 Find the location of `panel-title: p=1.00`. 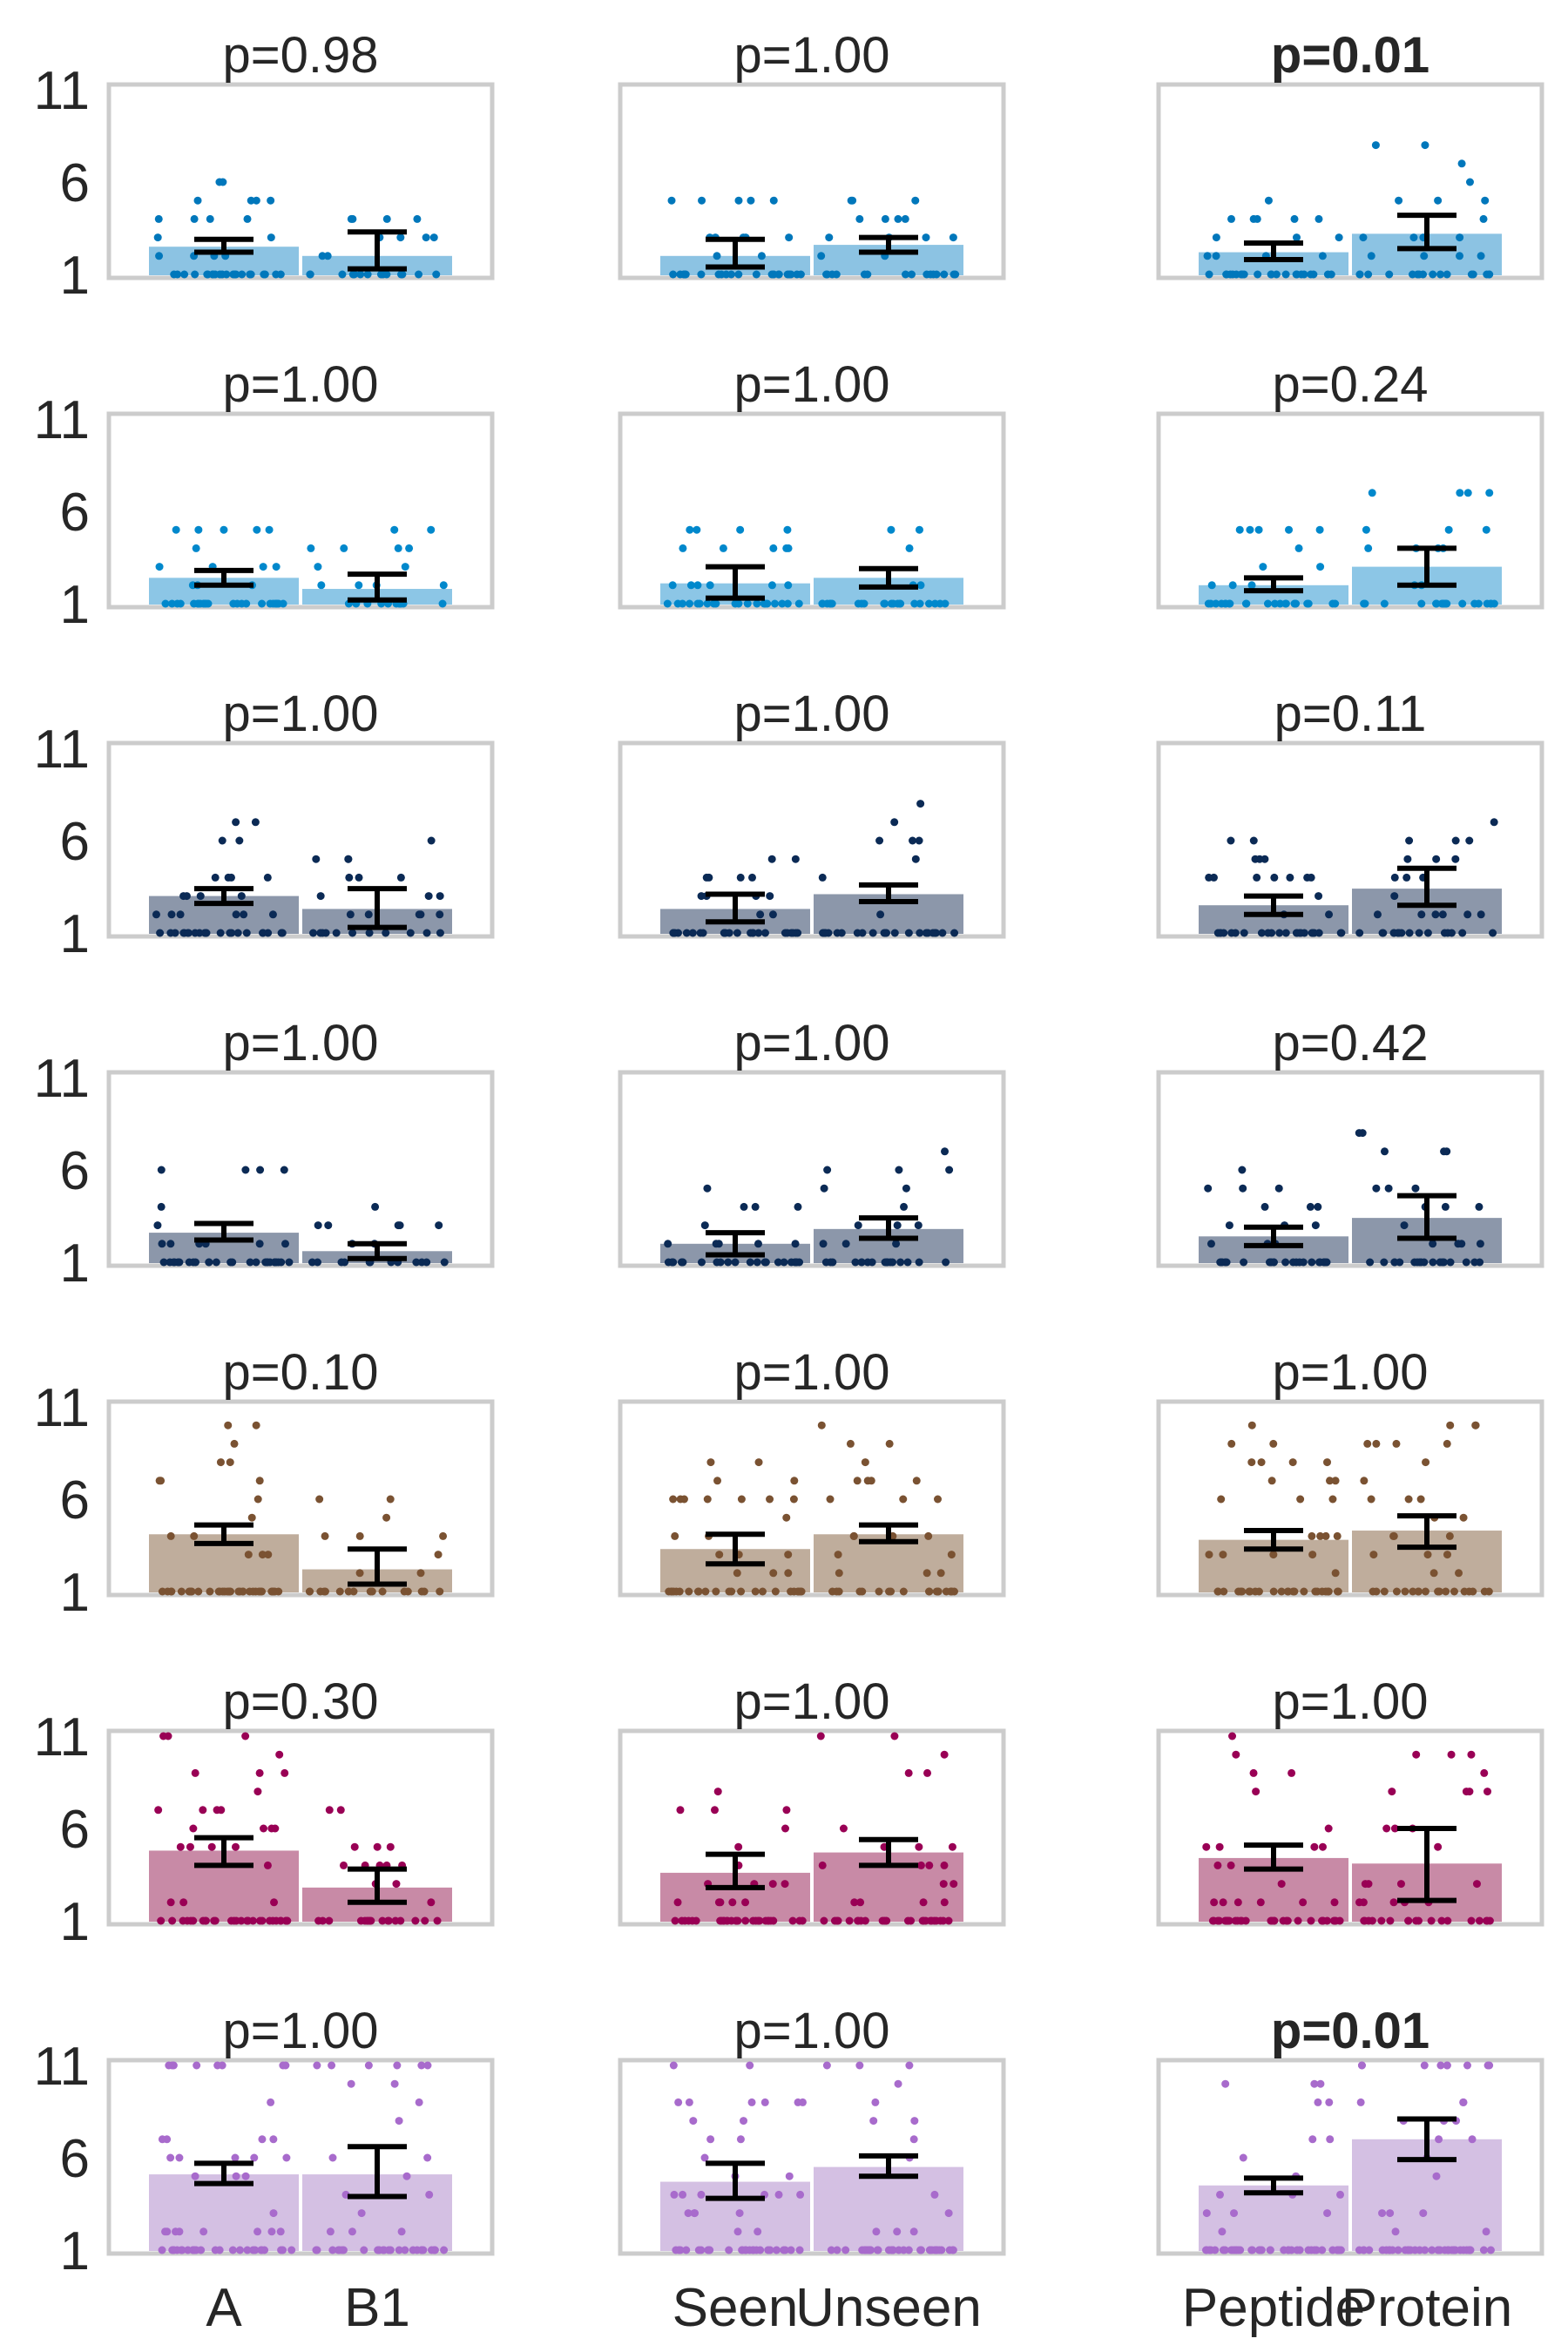

panel-title: p=1.00 is located at coordinates (811, 2031).